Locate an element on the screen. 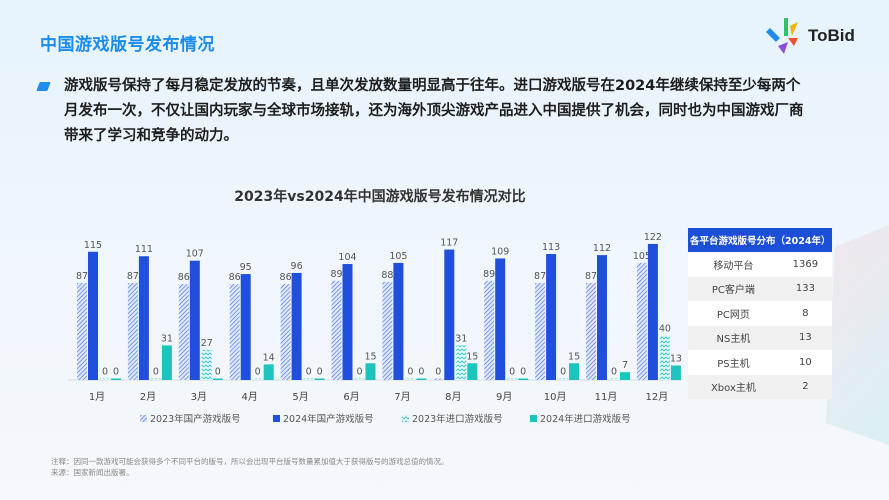  table-title: 各平台游戏版号分布（2024年） is located at coordinates (760, 240).